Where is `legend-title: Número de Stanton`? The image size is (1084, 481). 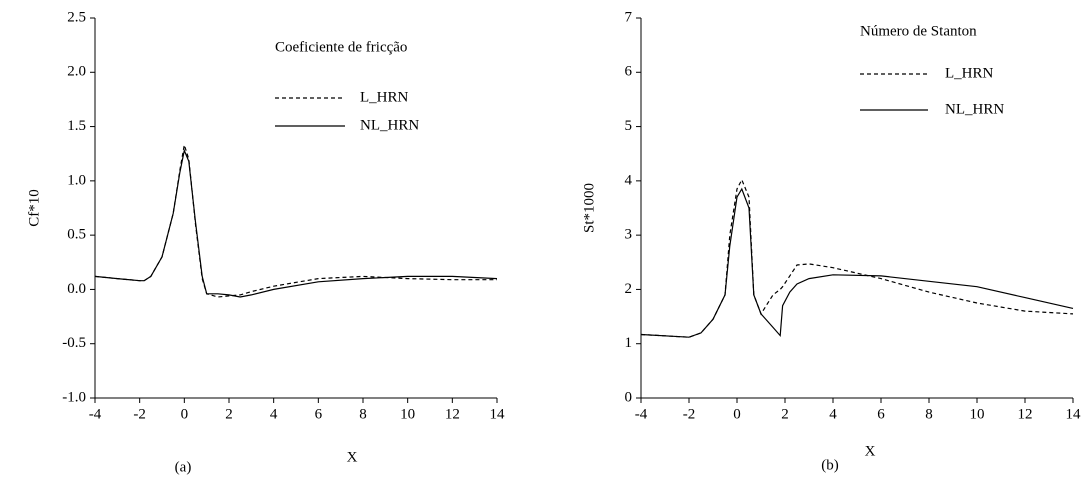
legend-title: Número de Stanton is located at coordinates (918, 31).